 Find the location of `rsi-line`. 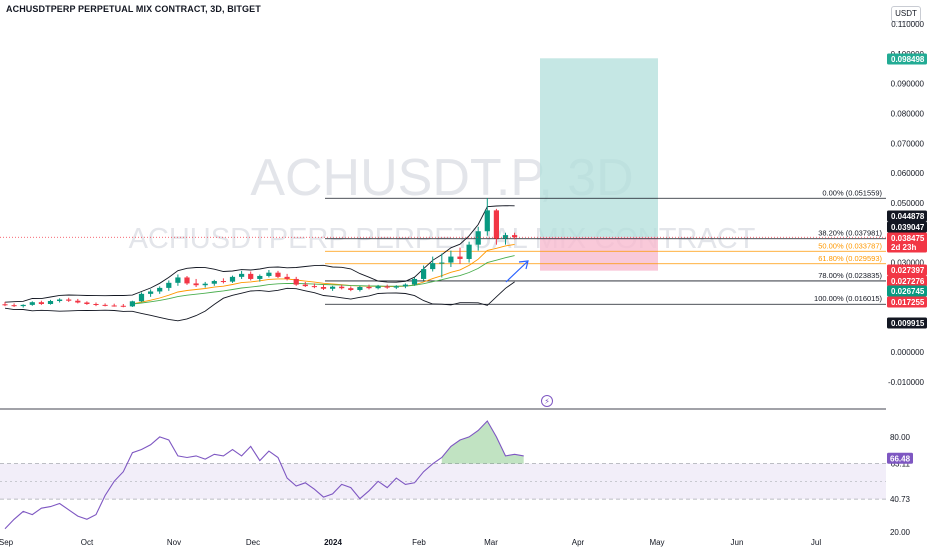

rsi-line is located at coordinates (264, 475).